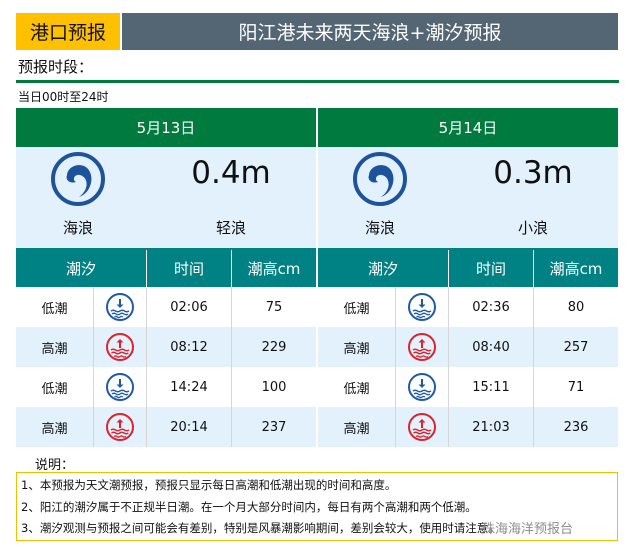  What do you see at coordinates (209, 485) in the screenshot?
I see `note-item: 1、本预报为天文潮预报，预报只显示每日高潮和低潮出现的时间和高度。` at bounding box center [209, 485].